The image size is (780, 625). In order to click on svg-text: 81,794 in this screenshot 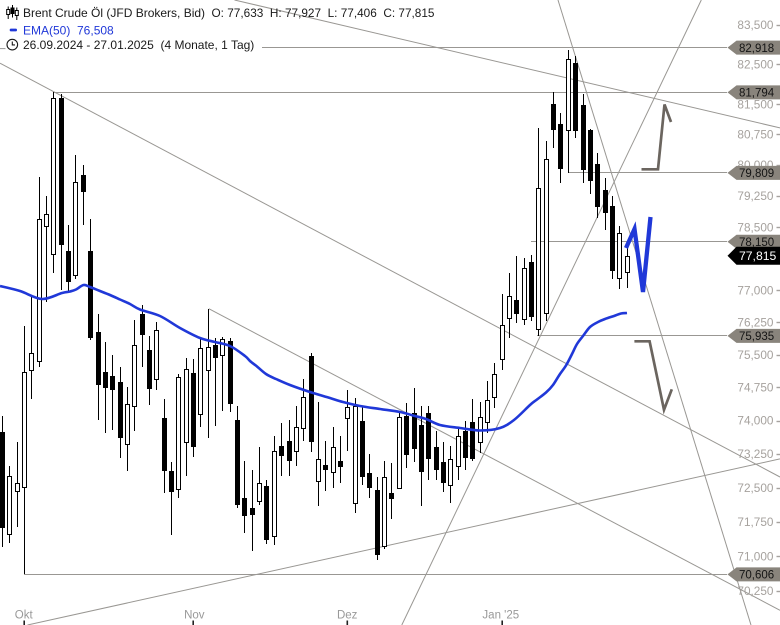, I will do `click(757, 94)`.